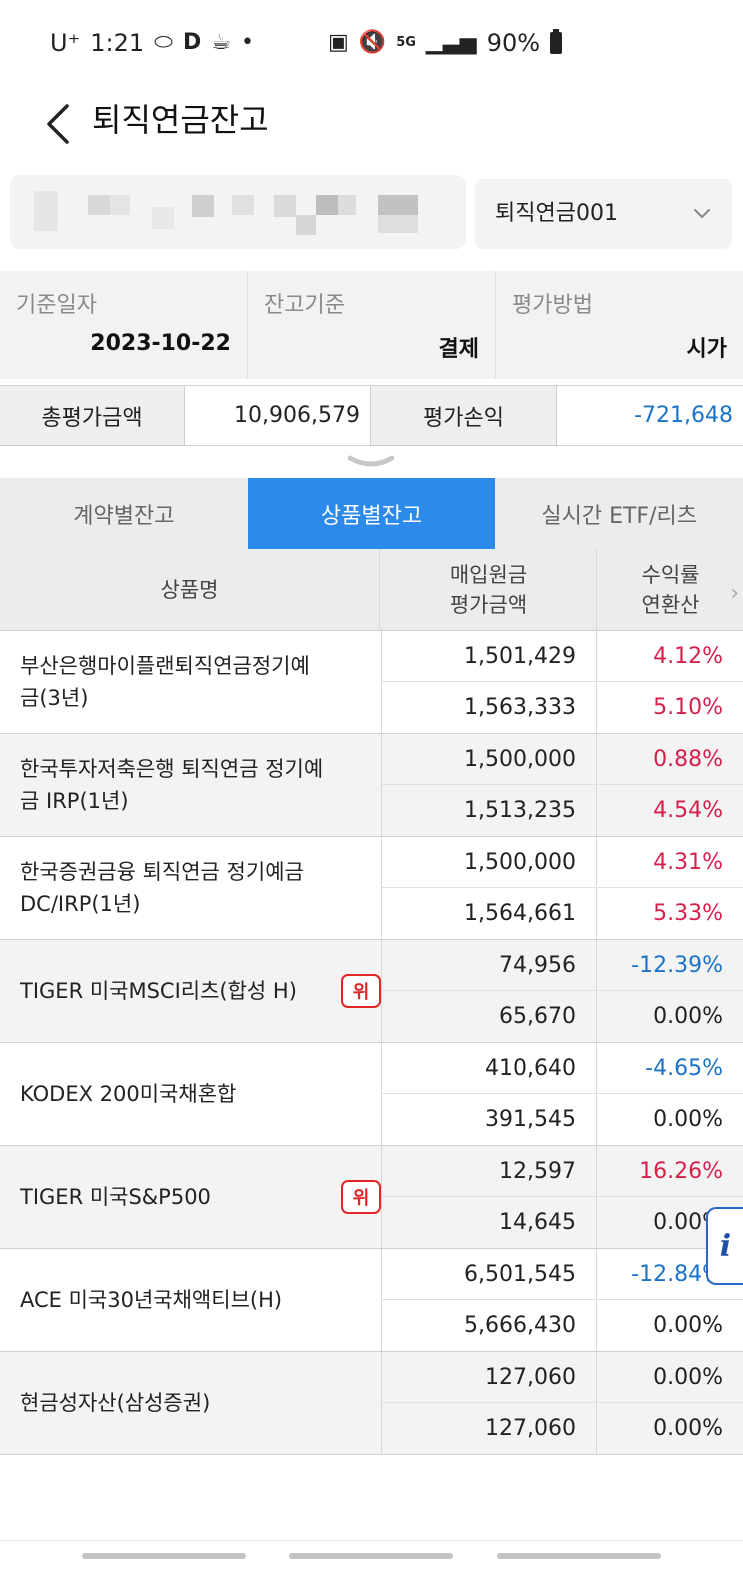 This screenshot has height=1569, width=743. I want to click on info-icon: i, so click(725, 1246).